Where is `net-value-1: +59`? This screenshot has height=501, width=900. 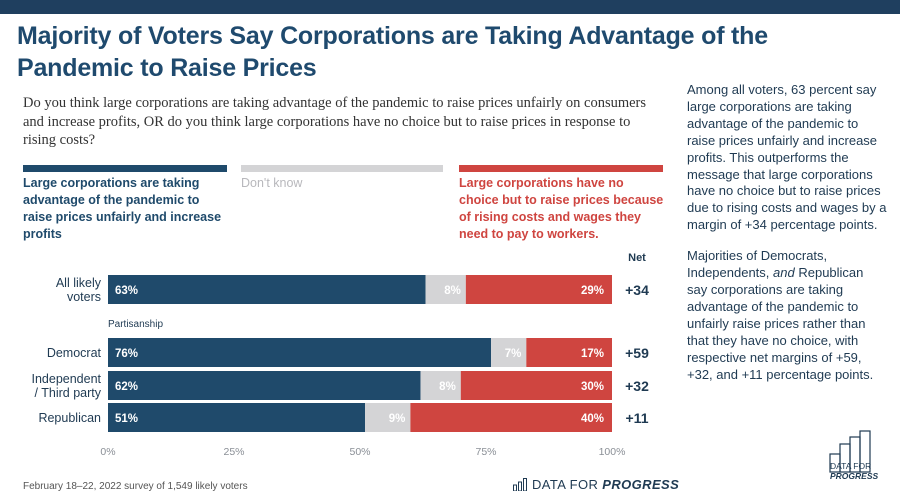
net-value-1: +59 is located at coordinates (637, 353).